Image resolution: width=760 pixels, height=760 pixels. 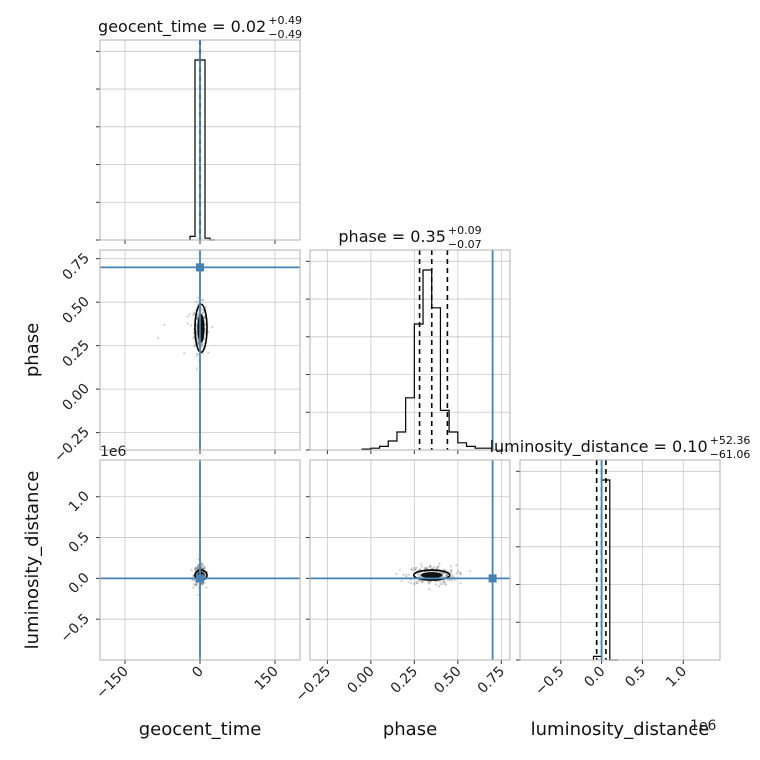 What do you see at coordinates (599, 447) in the screenshot?
I see `title-text: luminosity_distance = 0.10` at bounding box center [599, 447].